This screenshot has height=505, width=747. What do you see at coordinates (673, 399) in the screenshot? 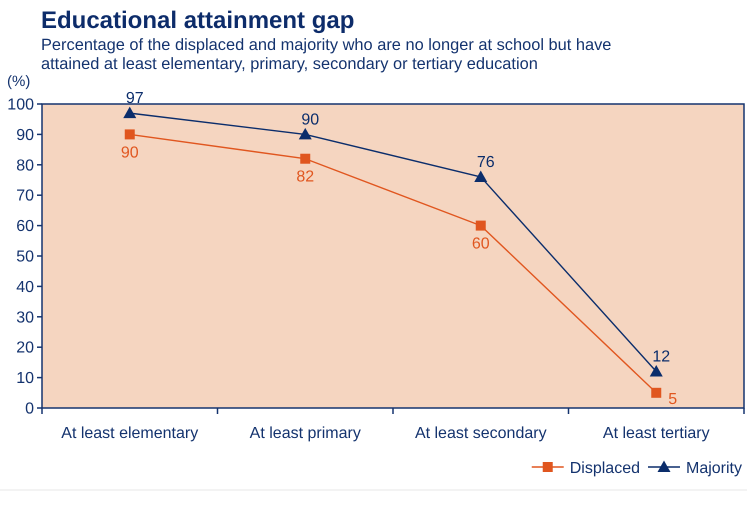
I see `data-label: 5` at bounding box center [673, 399].